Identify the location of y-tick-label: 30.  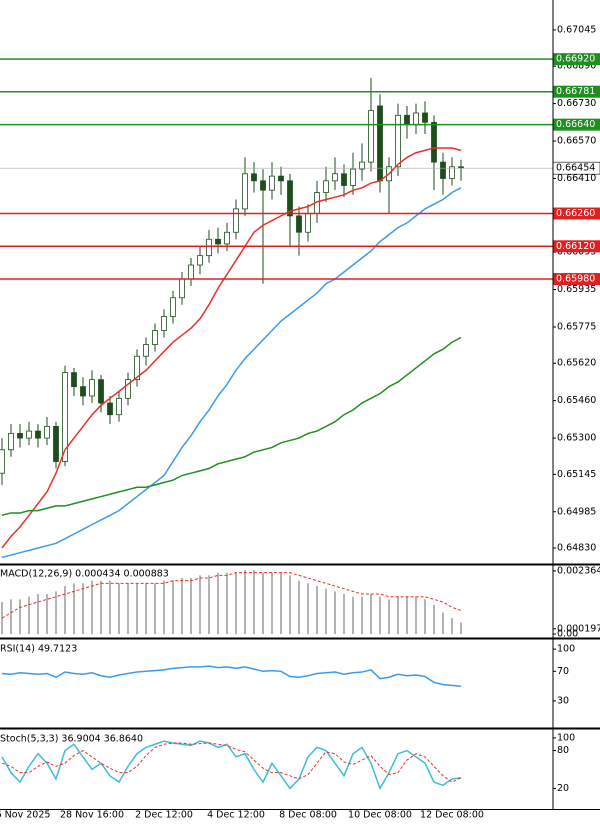
(563, 700).